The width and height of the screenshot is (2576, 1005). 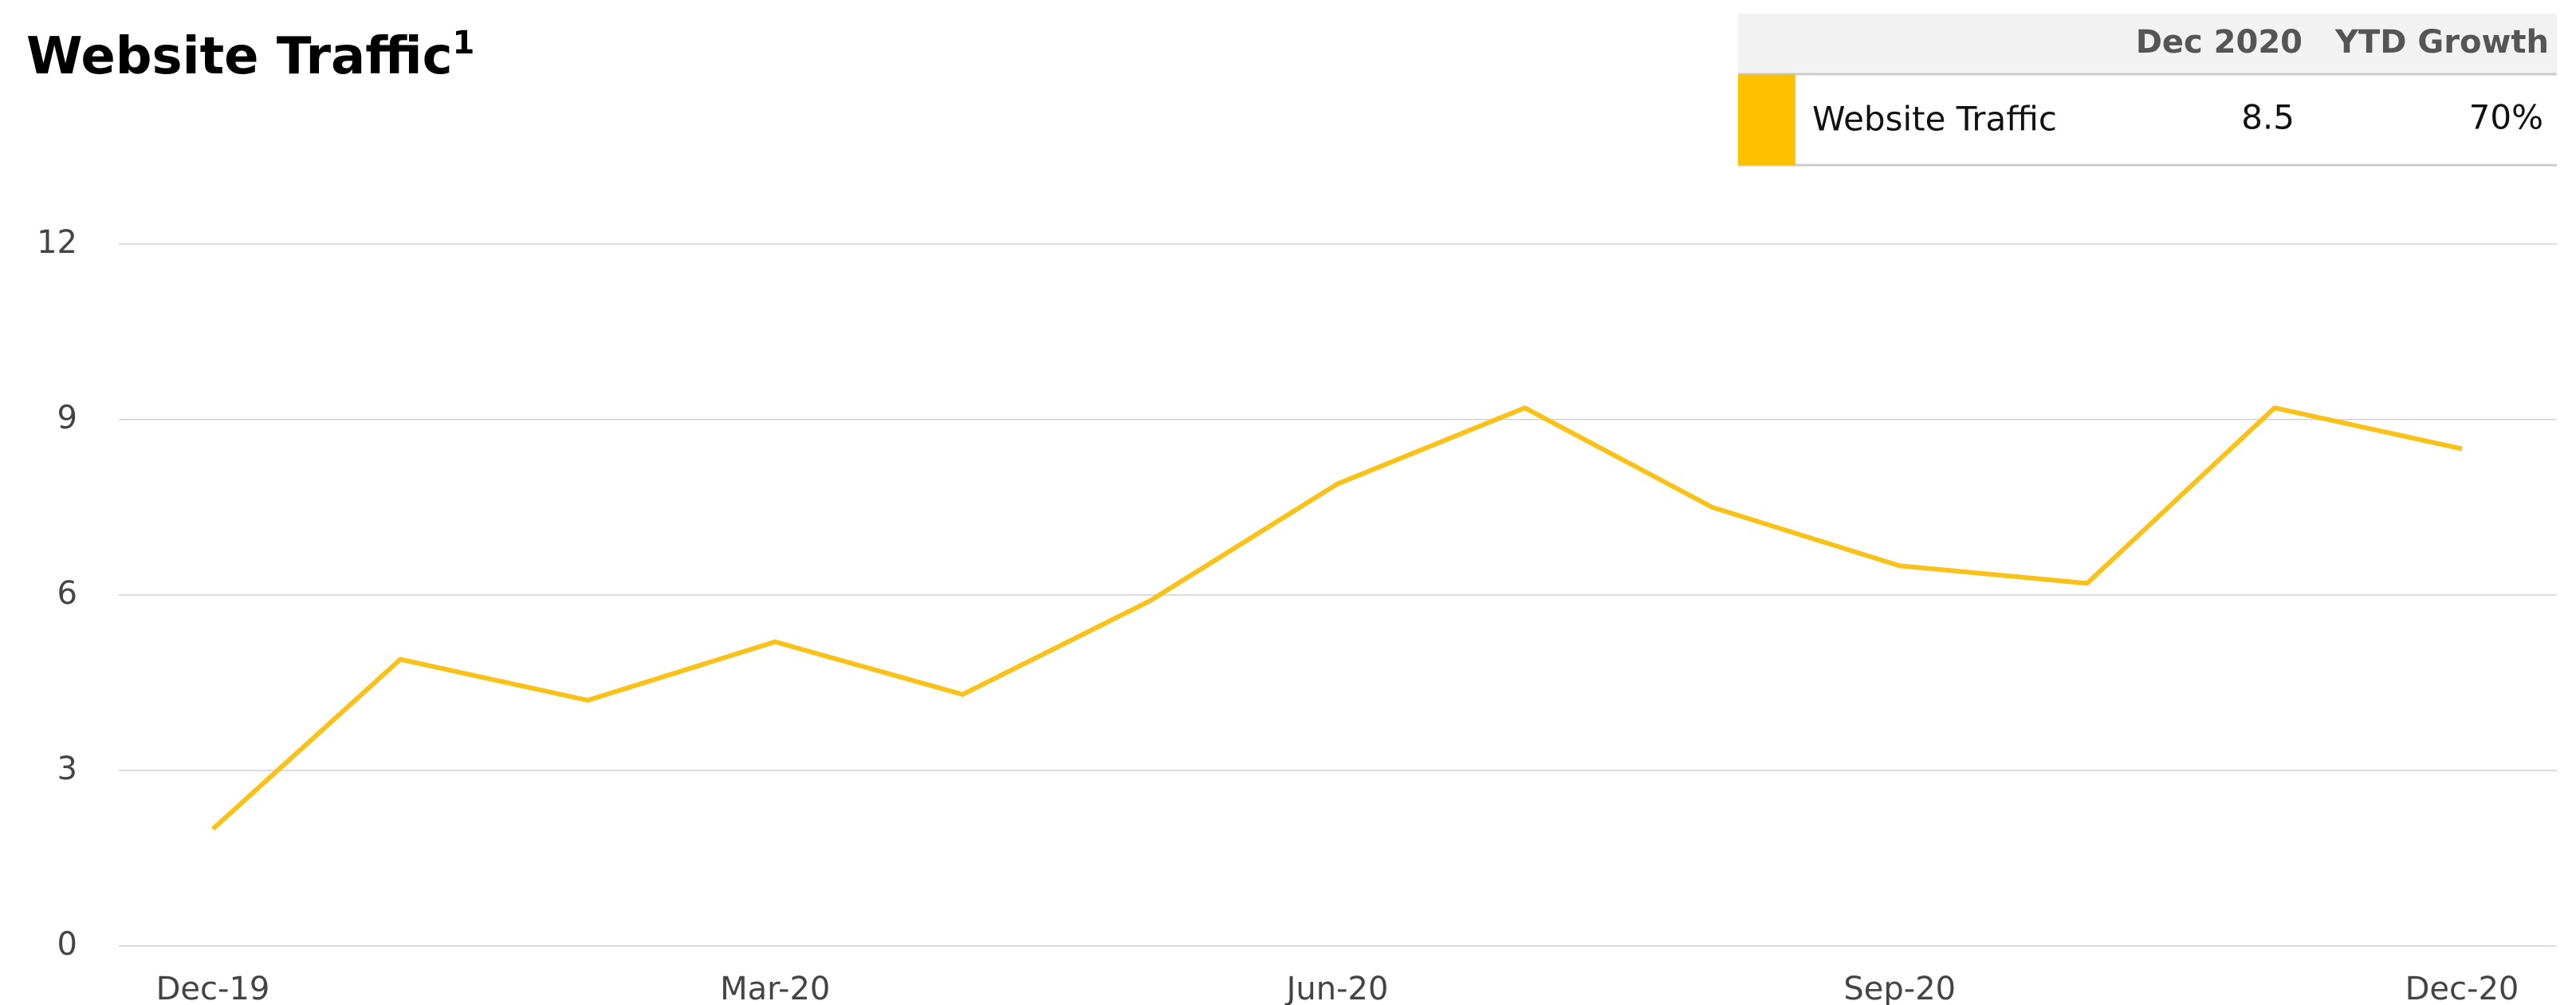 What do you see at coordinates (2268, 117) in the screenshot?
I see `table-value: 8.5` at bounding box center [2268, 117].